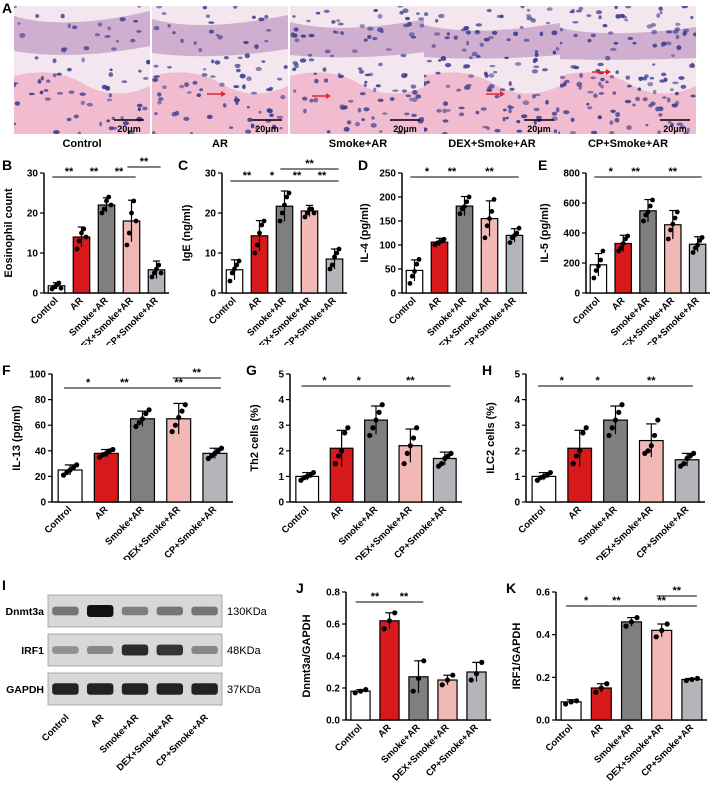  Describe the element at coordinates (511, 588) in the screenshot. I see `panel-label-k: K` at that location.